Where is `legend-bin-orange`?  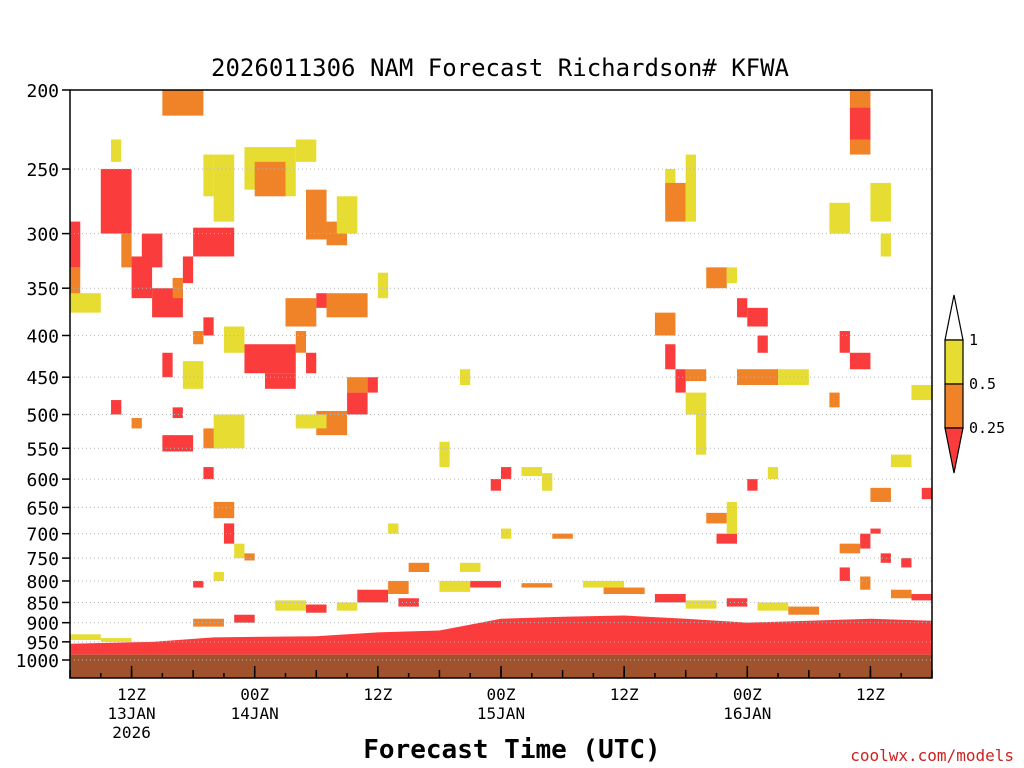 legend-bin-orange is located at coordinates (954, 406).